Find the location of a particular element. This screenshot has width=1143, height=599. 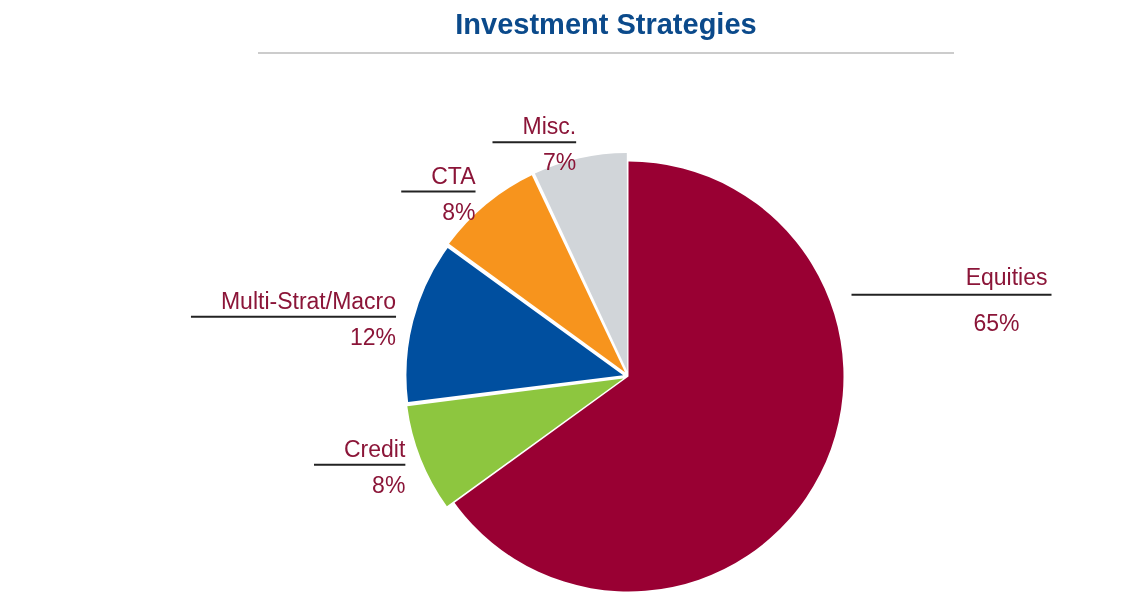

data-label: 12% is located at coordinates (373, 336).